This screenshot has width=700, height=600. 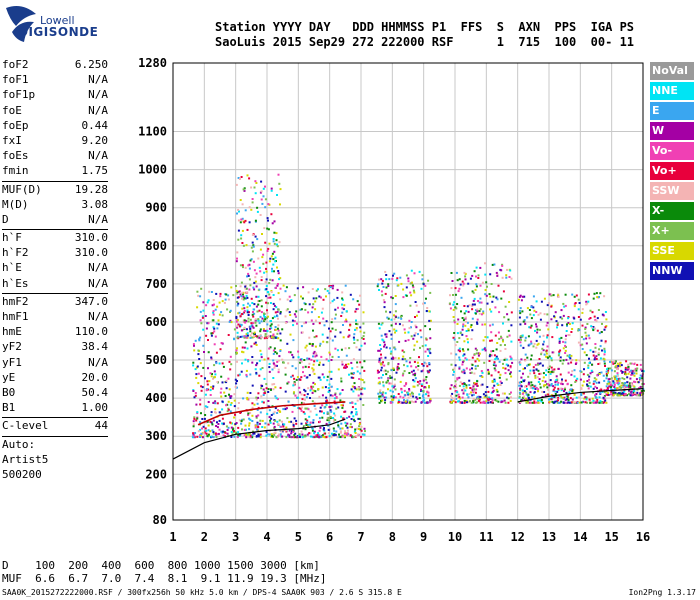 What do you see at coordinates (160, 520) in the screenshot?
I see `y-tick-label: 80` at bounding box center [160, 520].